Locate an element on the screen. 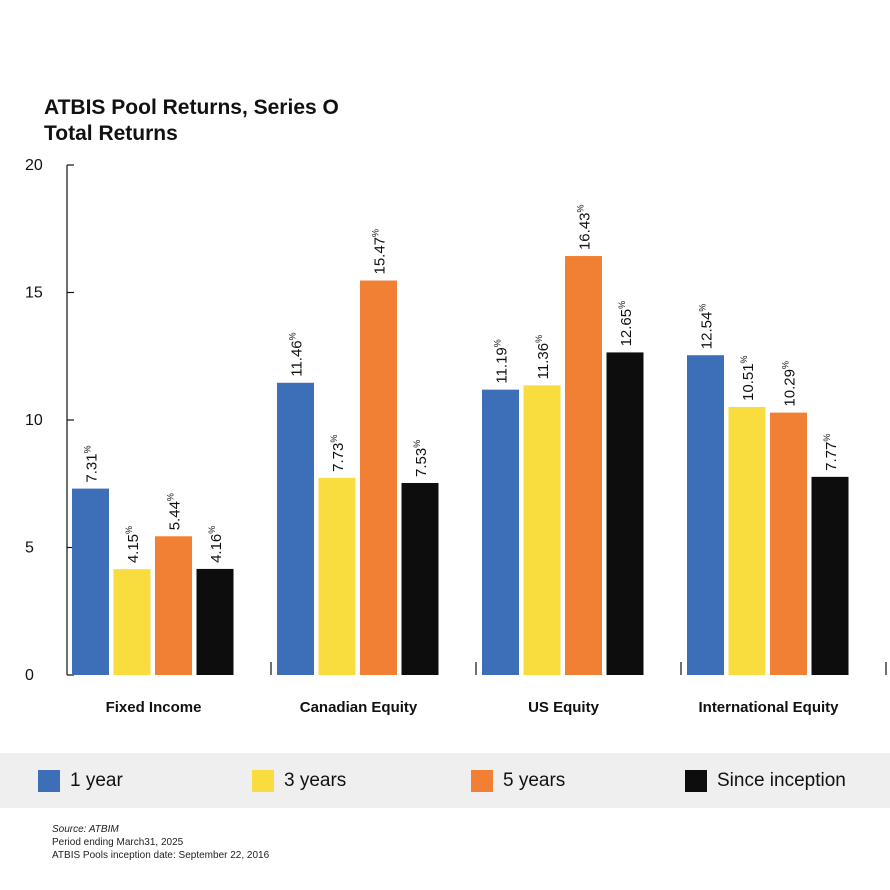 This screenshot has height=890, width=890. y-tick-label-15: 15 is located at coordinates (34, 293).